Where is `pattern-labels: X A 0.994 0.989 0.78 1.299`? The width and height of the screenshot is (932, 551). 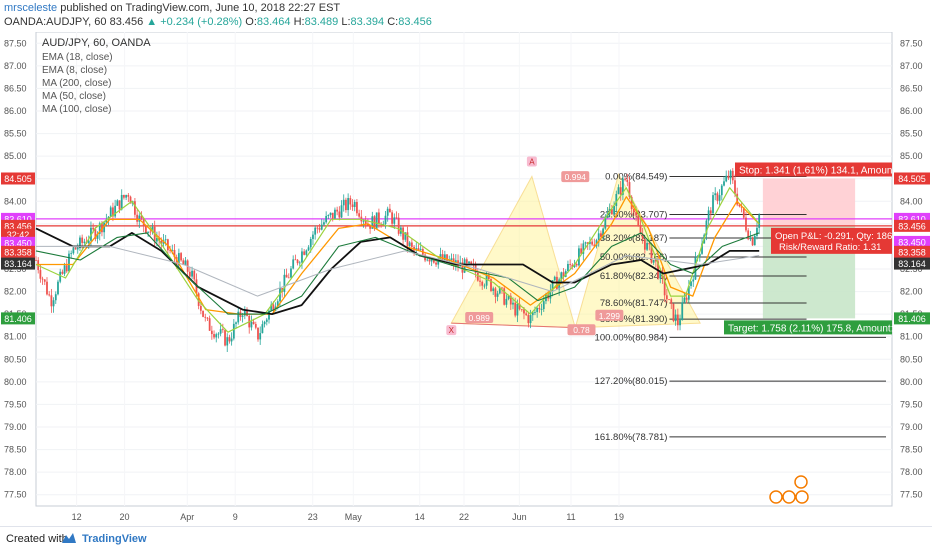
pattern-labels: X A 0.994 0.989 0.78 1.299 is located at coordinates (535, 246).